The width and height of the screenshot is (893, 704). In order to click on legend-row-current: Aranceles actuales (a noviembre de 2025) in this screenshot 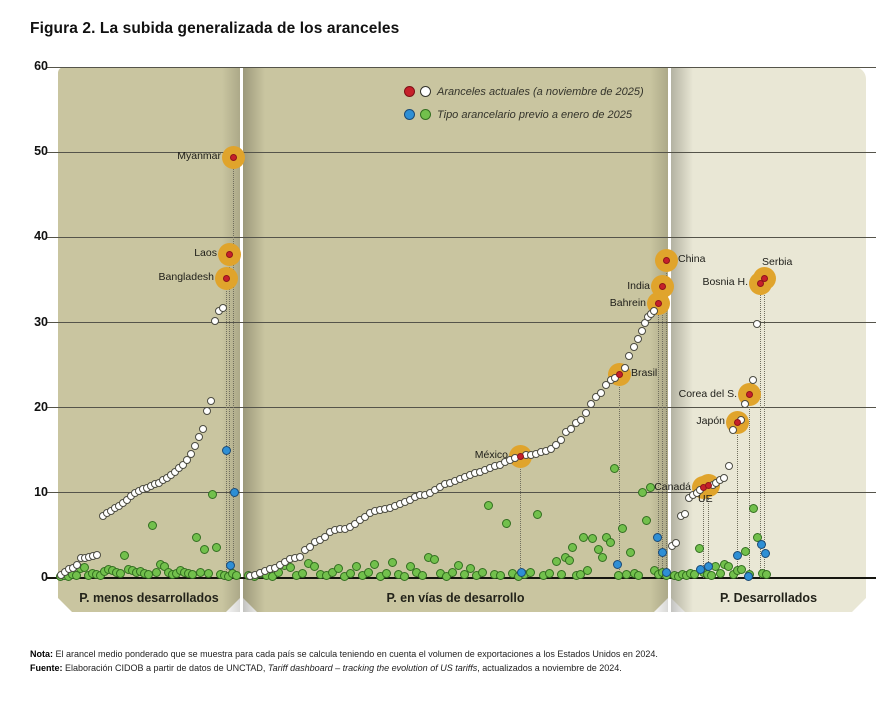, I will do `click(524, 91)`.